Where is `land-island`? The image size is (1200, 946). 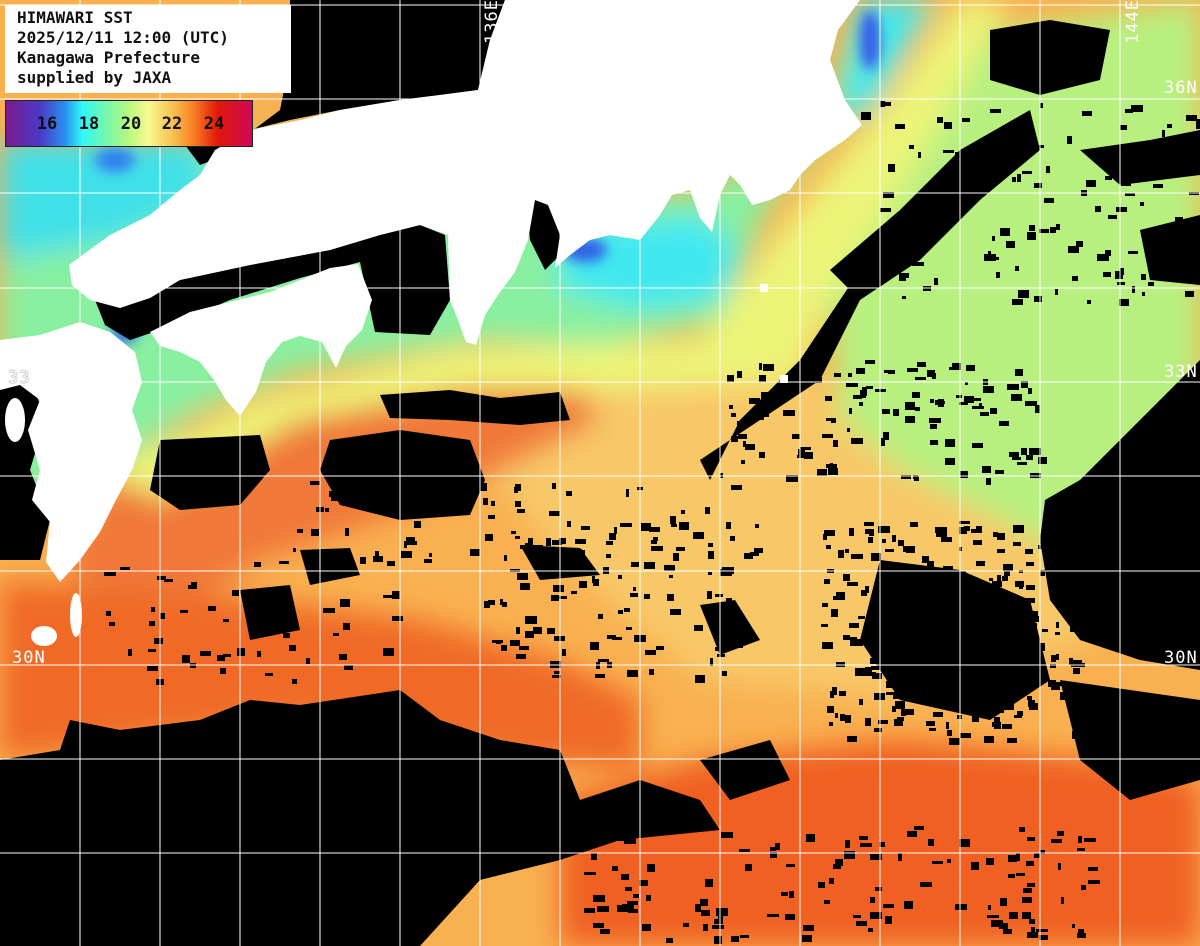 land-island is located at coordinates (76, 615).